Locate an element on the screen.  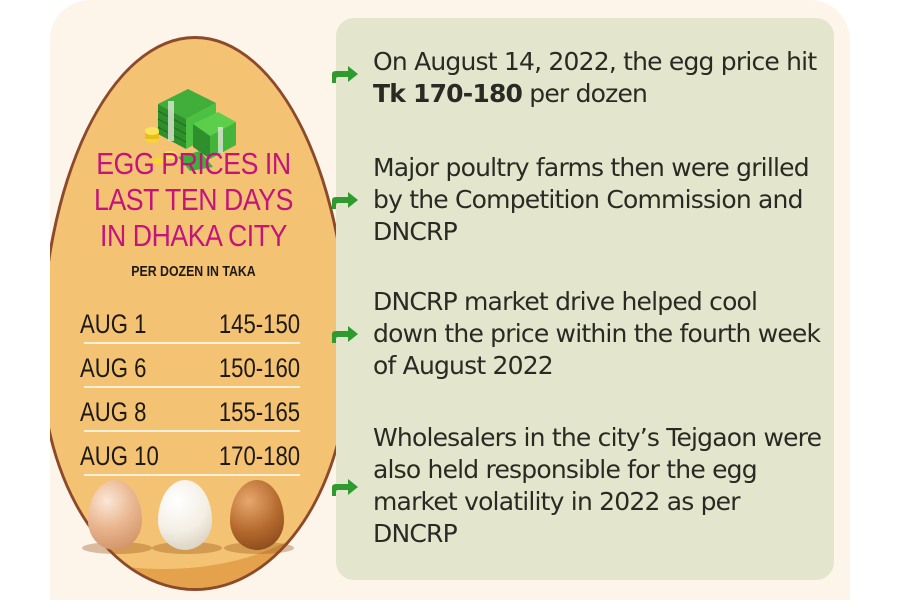
title-line-2: LAST TEN DAYS is located at coordinates (193, 199).